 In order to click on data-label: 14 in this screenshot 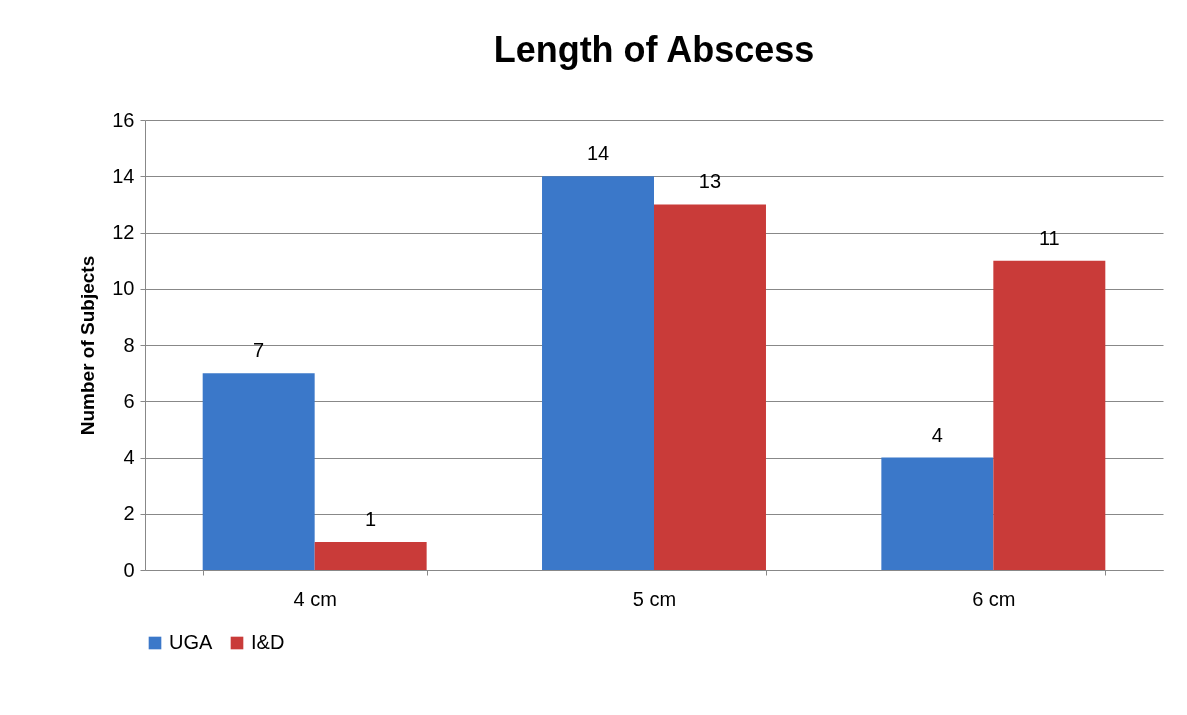, I will do `click(598, 153)`.